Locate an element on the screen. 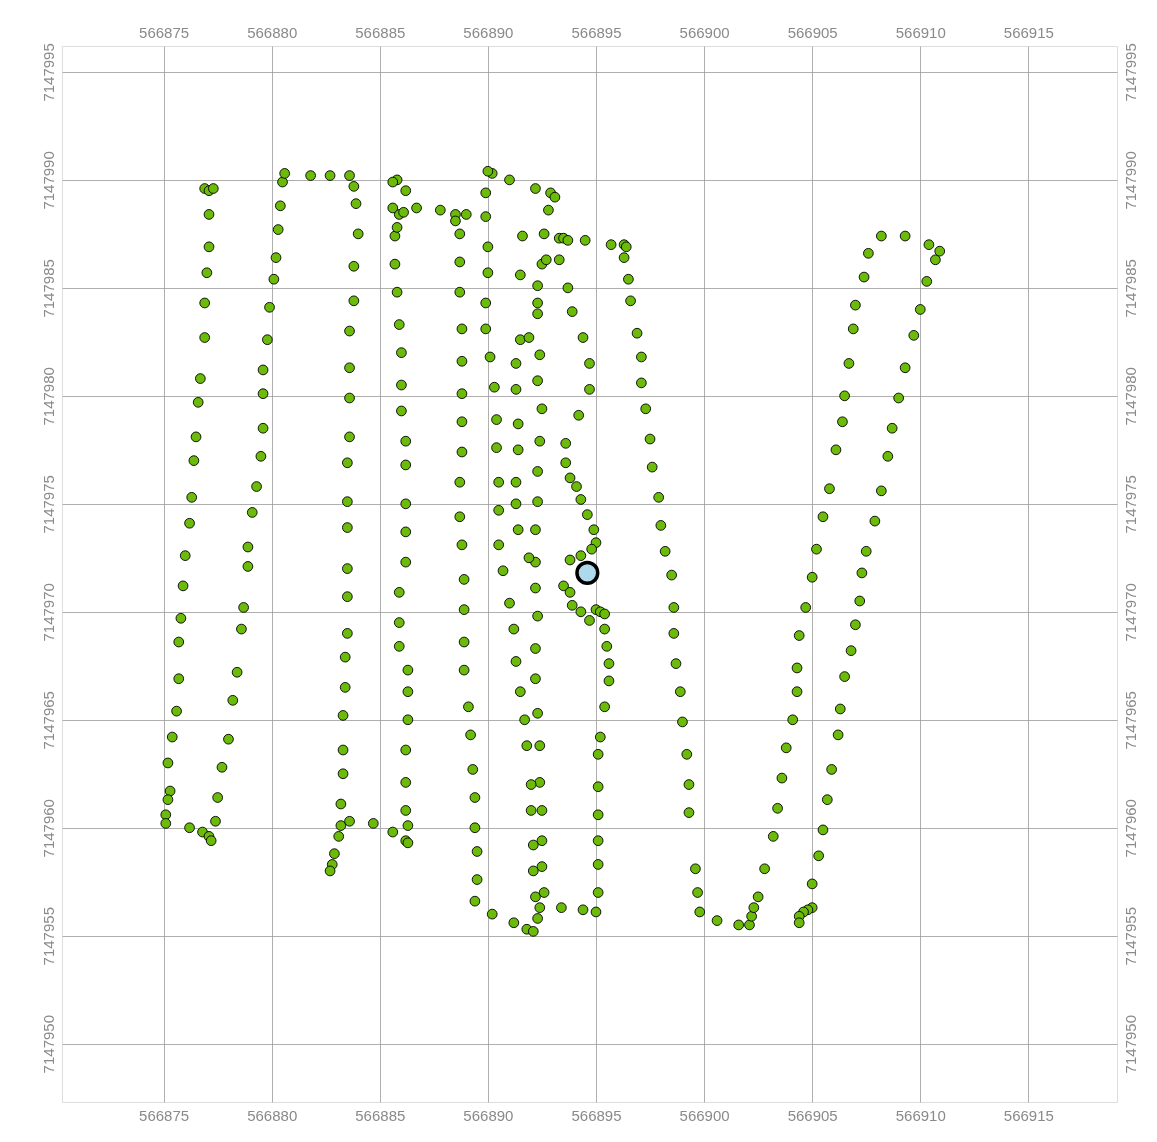 The width and height of the screenshot is (1157, 1142). x-tick-label: 566890 is located at coordinates (488, 1115).